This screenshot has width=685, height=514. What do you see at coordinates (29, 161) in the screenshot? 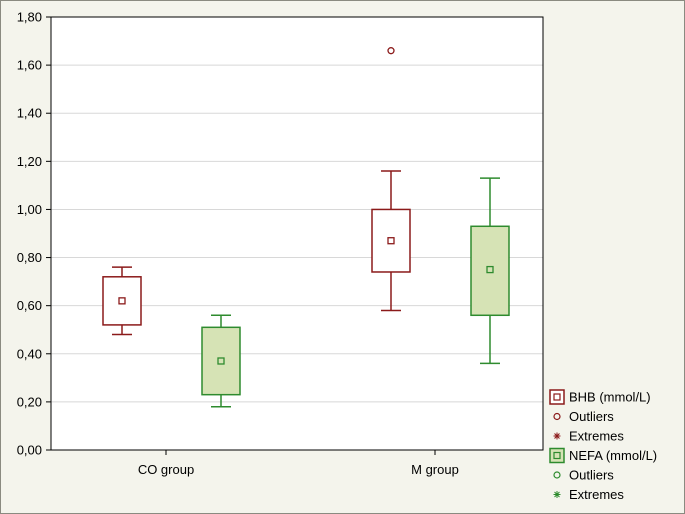
I see `y-tick-label: 1,20` at bounding box center [29, 161].